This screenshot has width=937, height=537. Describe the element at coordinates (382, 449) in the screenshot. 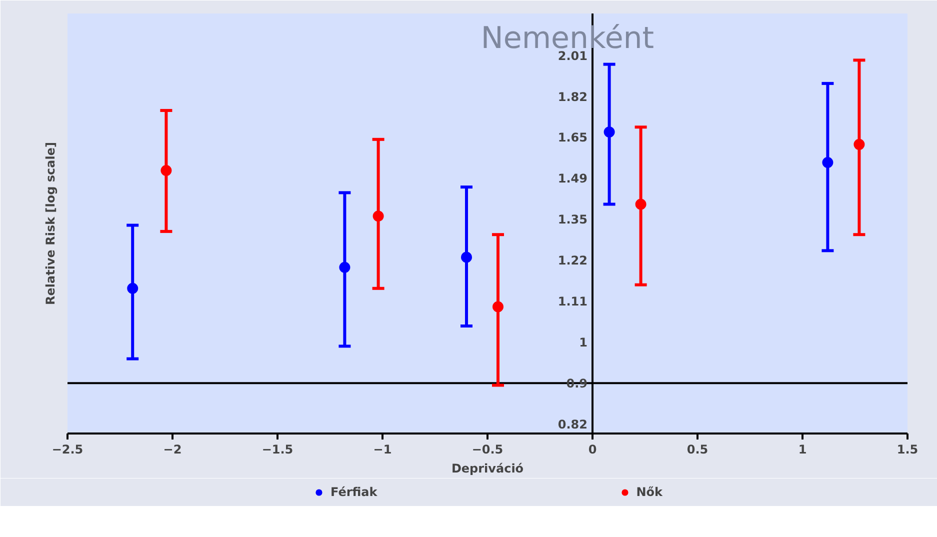

I see `x-tick-label: −1` at that location.